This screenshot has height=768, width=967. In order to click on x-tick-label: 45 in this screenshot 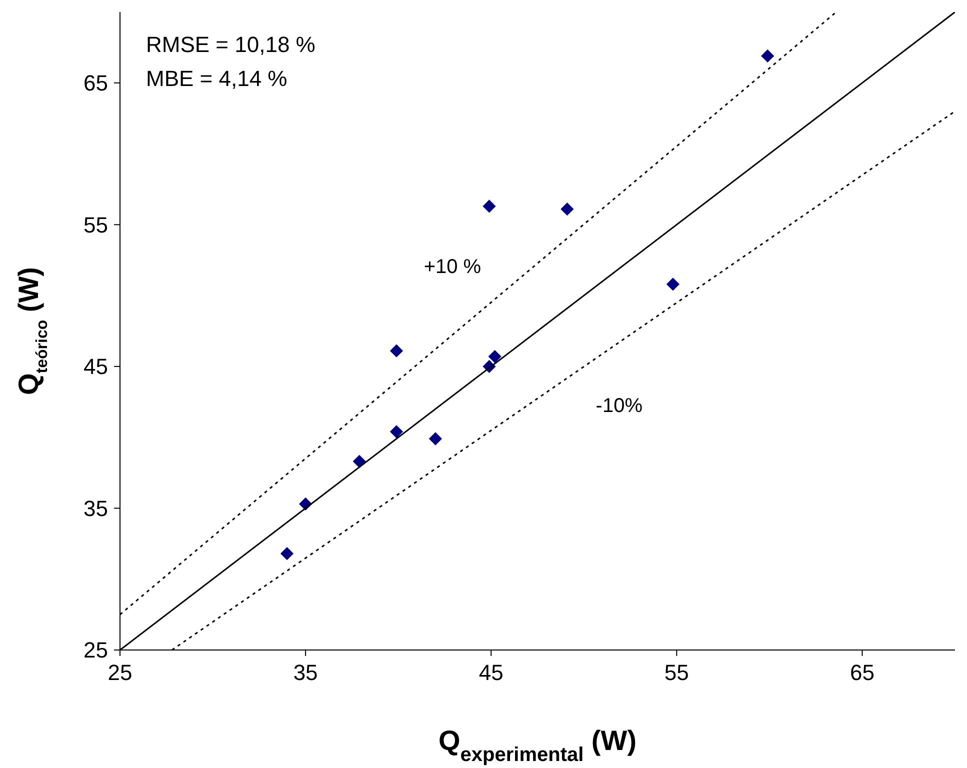, I will do `click(491, 672)`.